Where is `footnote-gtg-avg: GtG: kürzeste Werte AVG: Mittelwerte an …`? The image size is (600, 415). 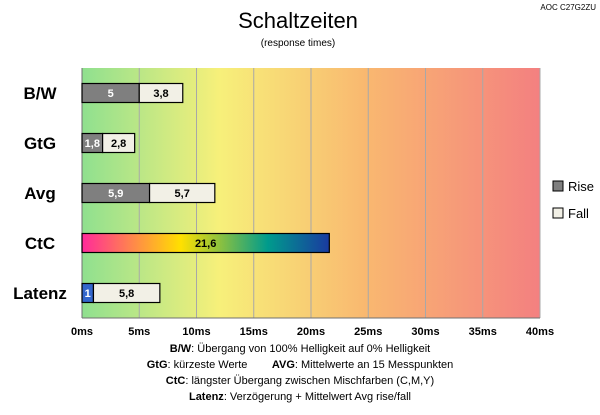 footnote-gtg-avg: GtG: kürzeste Werte AVG: Mittelwerte an … is located at coordinates (300, 365).